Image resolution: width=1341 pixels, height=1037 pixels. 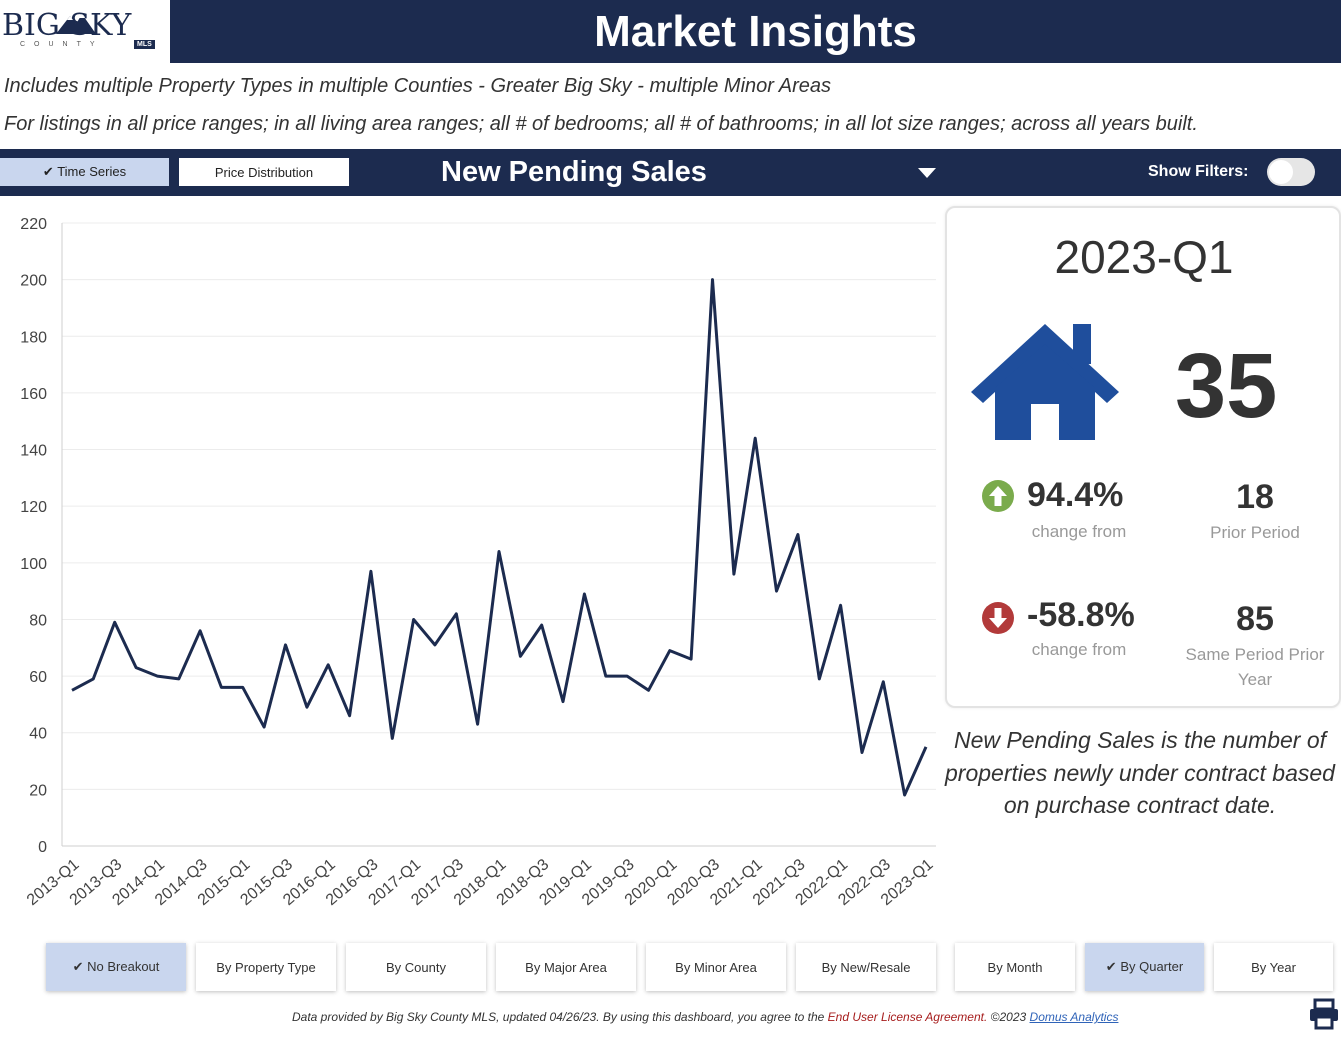 I want to click on header-bar: BIG SKY COUNTY MLS Market Insights, so click(x=670, y=31).